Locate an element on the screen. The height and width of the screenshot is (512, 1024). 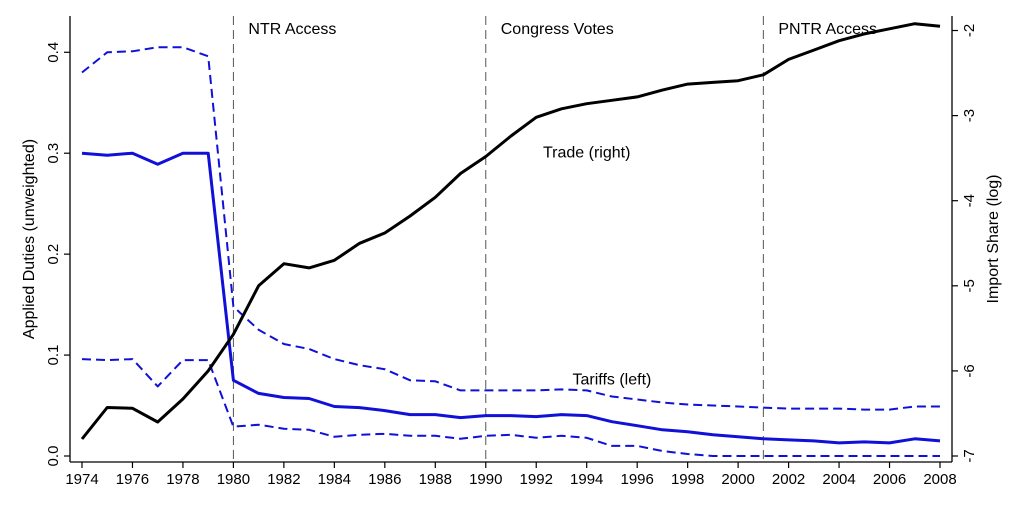
x-tick-label: 1982 is located at coordinates (283, 479).